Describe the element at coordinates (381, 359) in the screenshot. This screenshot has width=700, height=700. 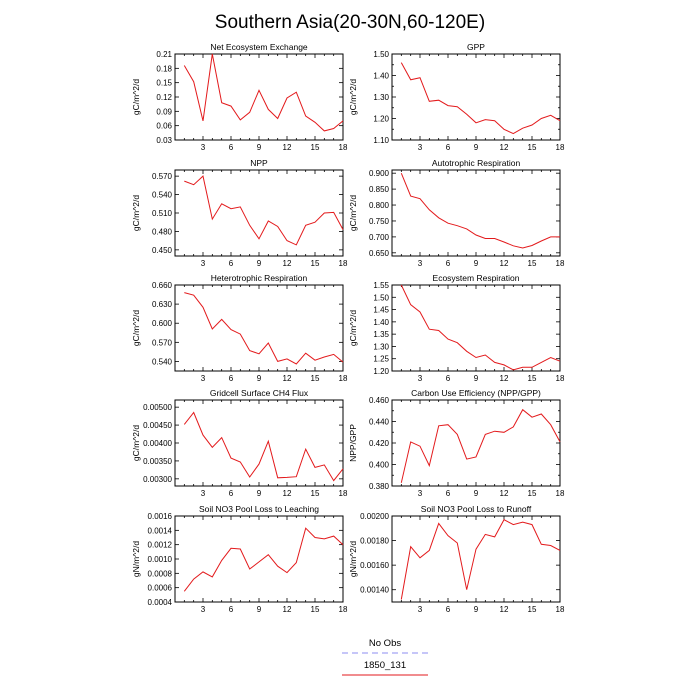
I see `y-tick-label: 1.25` at that location.